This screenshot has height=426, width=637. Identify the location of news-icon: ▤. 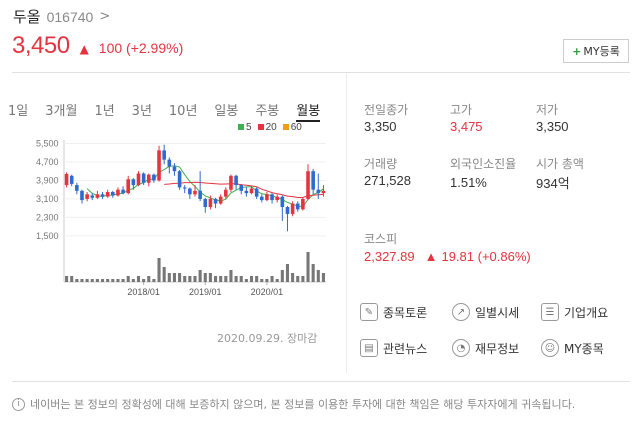
(369, 348).